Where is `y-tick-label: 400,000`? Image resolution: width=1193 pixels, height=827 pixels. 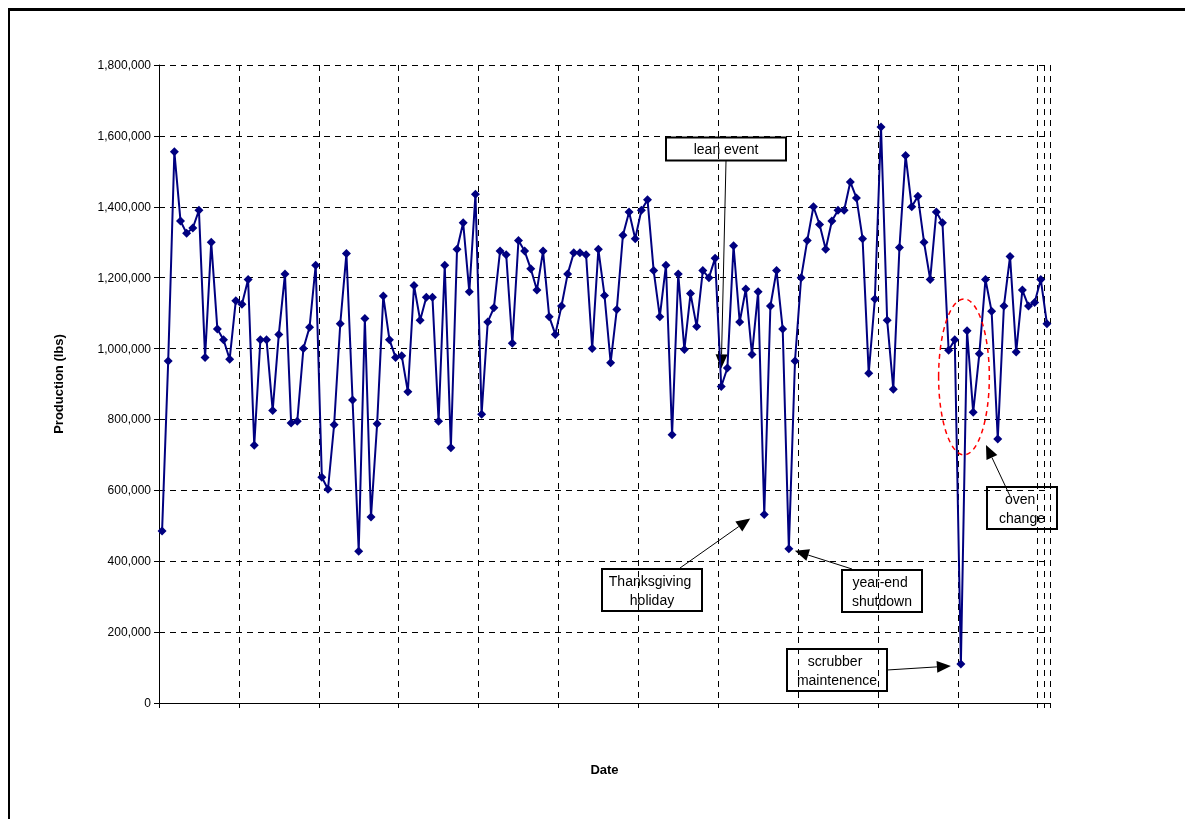
y-tick-label: 400,000 is located at coordinates (129, 561).